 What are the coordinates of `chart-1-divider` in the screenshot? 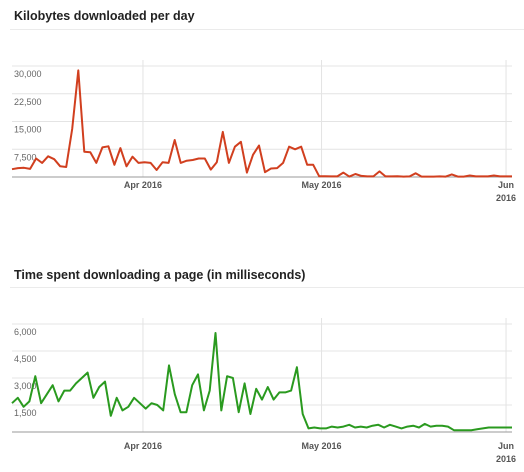 It's located at (267, 29).